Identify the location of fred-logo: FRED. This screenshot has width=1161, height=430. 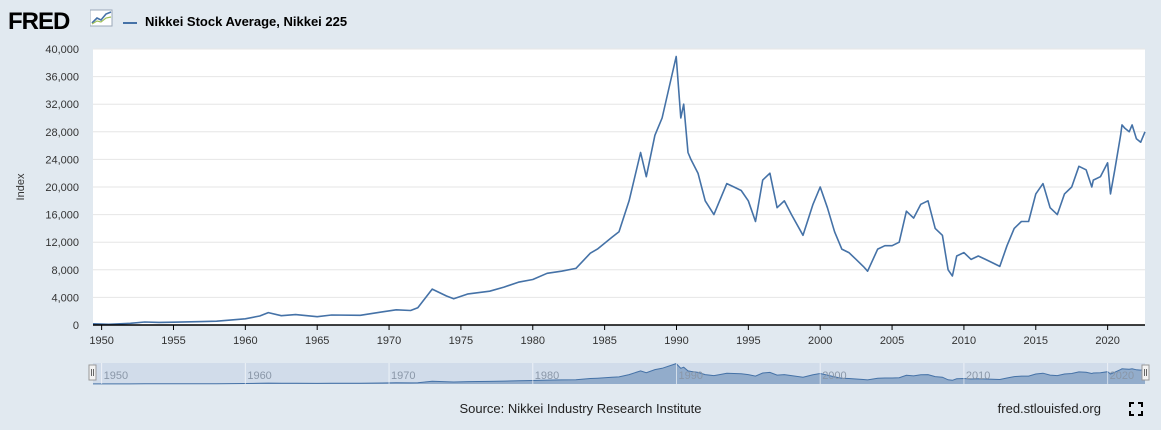
(39, 21).